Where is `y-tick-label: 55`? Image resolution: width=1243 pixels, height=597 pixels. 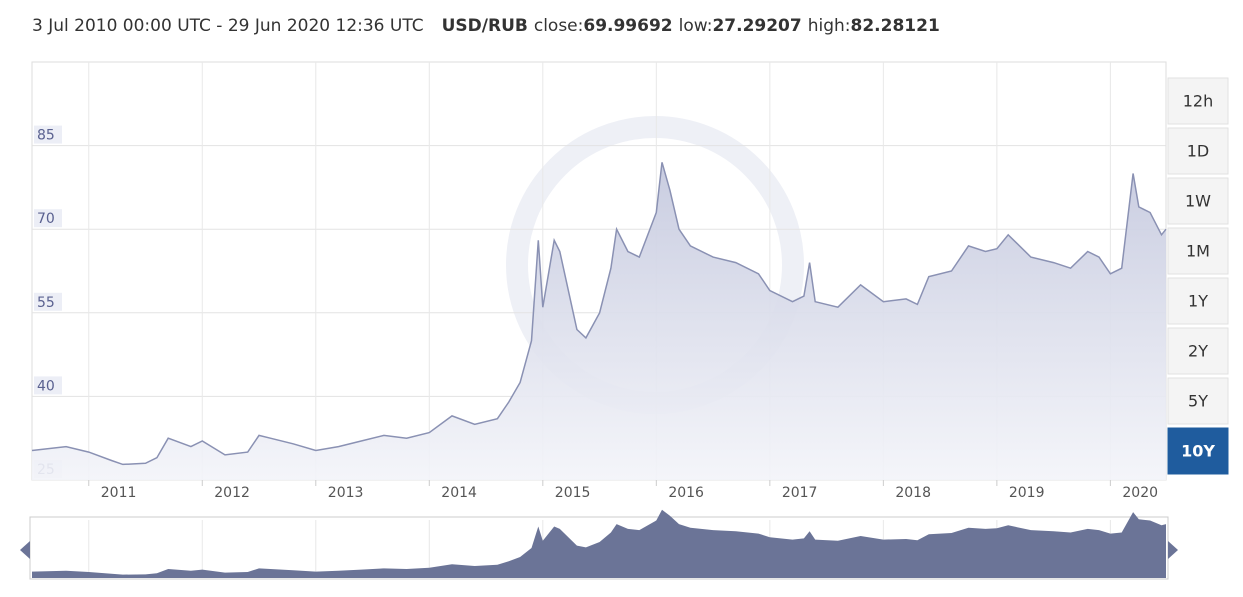 y-tick-label: 55 is located at coordinates (46, 303).